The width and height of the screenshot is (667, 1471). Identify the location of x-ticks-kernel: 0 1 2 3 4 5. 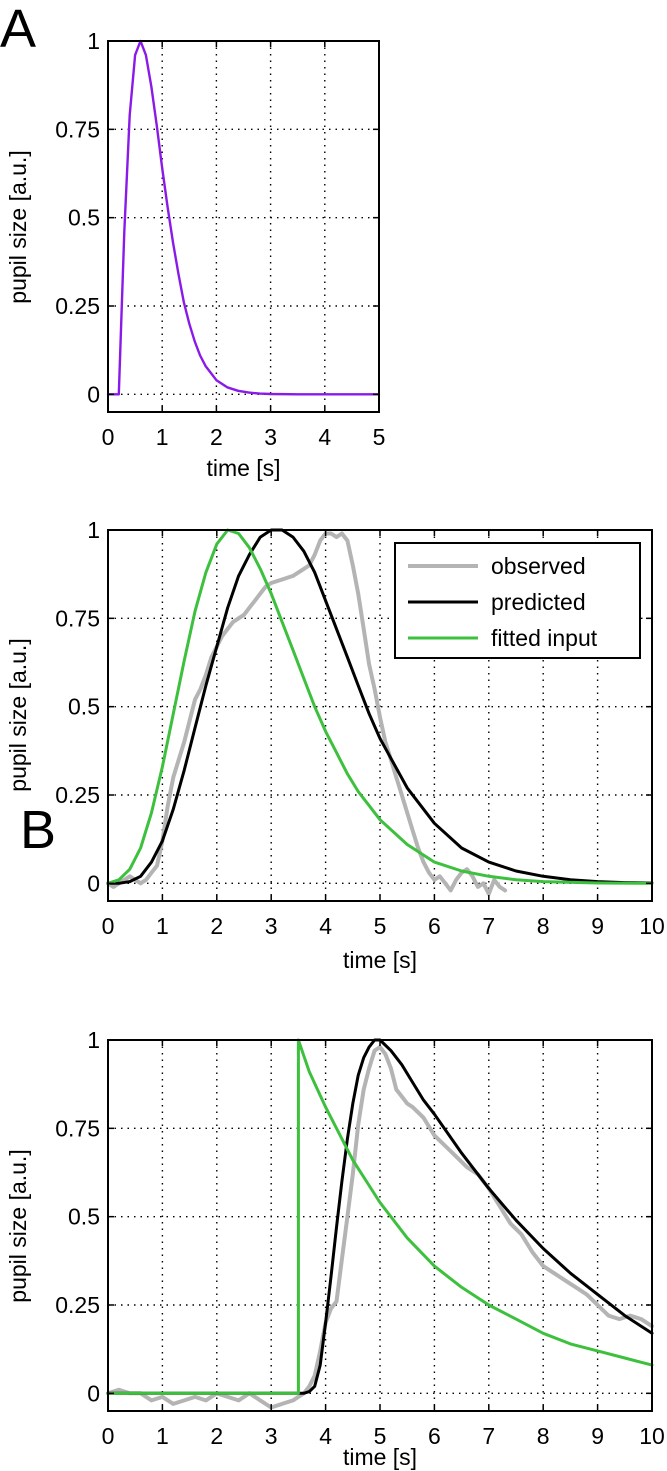
(244, 245).